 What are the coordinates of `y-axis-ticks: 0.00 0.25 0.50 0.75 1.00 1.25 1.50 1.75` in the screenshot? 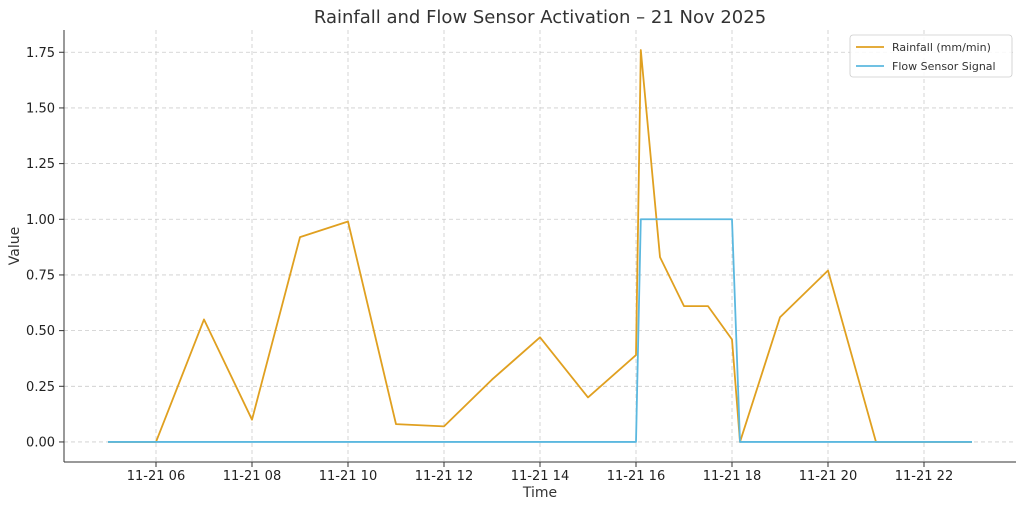 It's located at (45, 248).